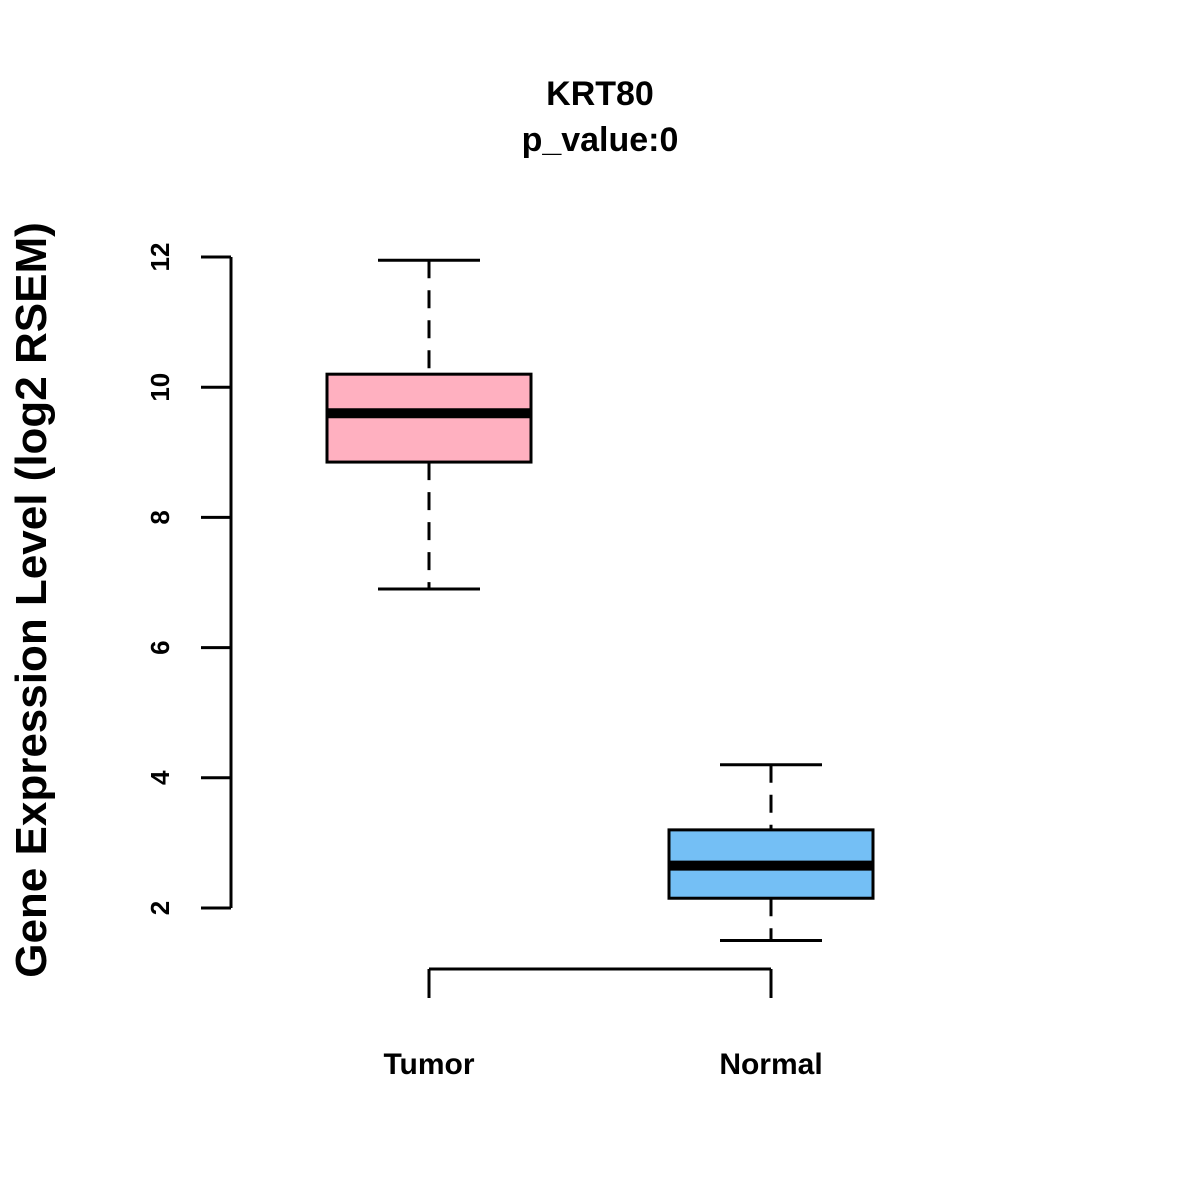 This screenshot has height=1200, width=1200. What do you see at coordinates (189, 579) in the screenshot?
I see `y-axis: 2 4 6 8 10 12` at bounding box center [189, 579].